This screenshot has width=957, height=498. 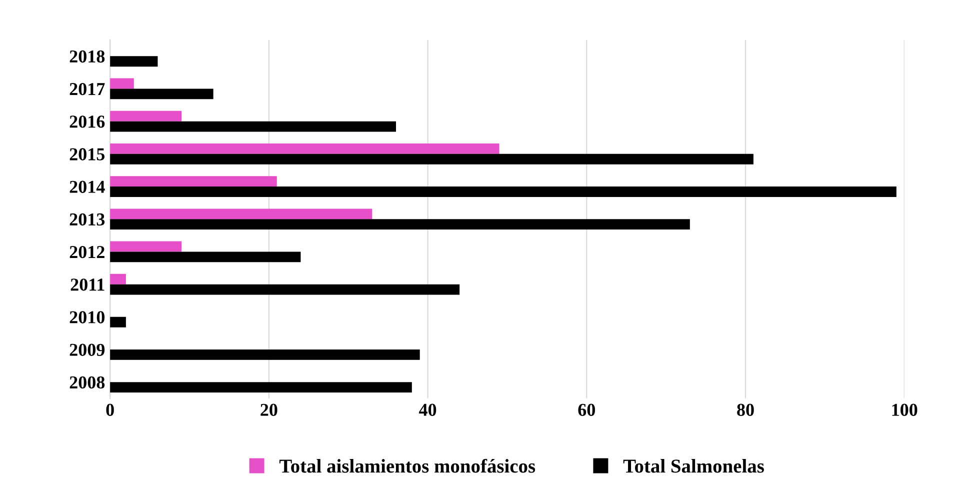 What do you see at coordinates (269, 410) in the screenshot?
I see `x-tick-label: 20` at bounding box center [269, 410].